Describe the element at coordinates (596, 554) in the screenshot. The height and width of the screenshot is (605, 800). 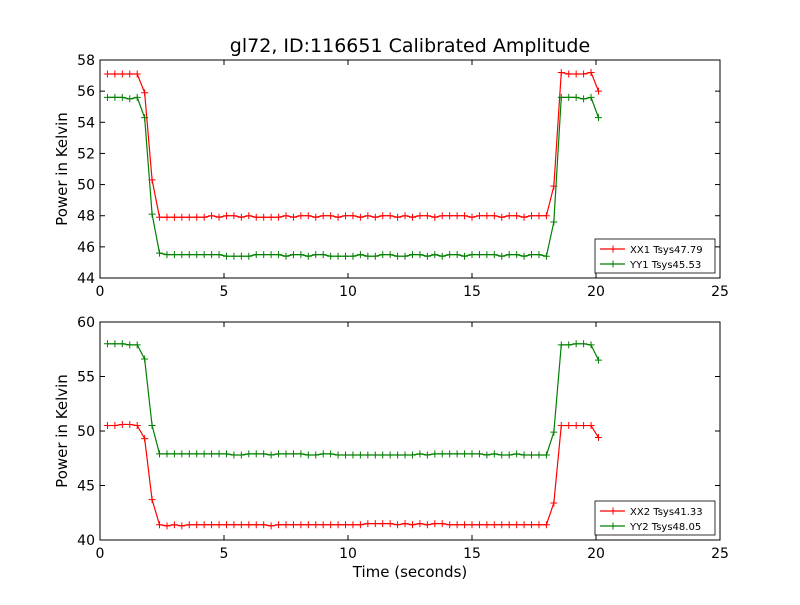
I see `x-tick-label: 20` at that location.